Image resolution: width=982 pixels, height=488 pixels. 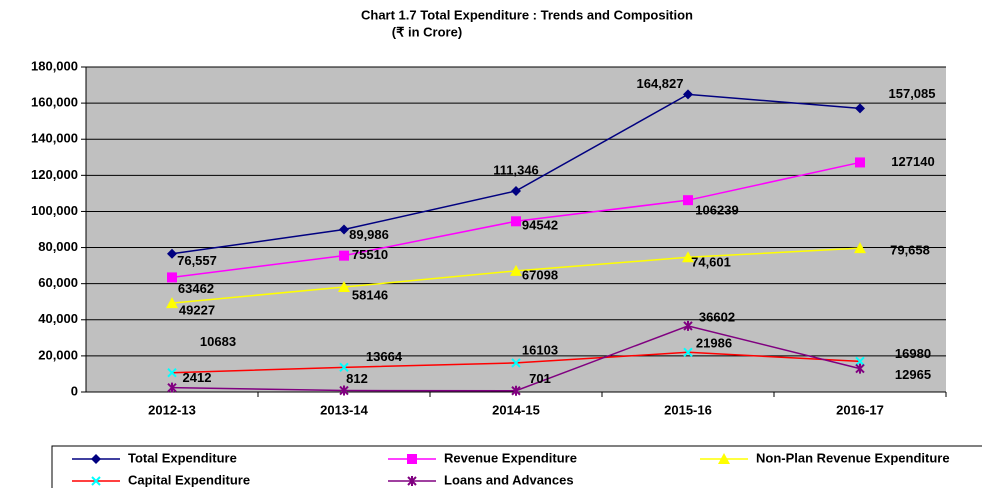 What do you see at coordinates (197, 260) in the screenshot?
I see `data-label: 76,557` at bounding box center [197, 260].